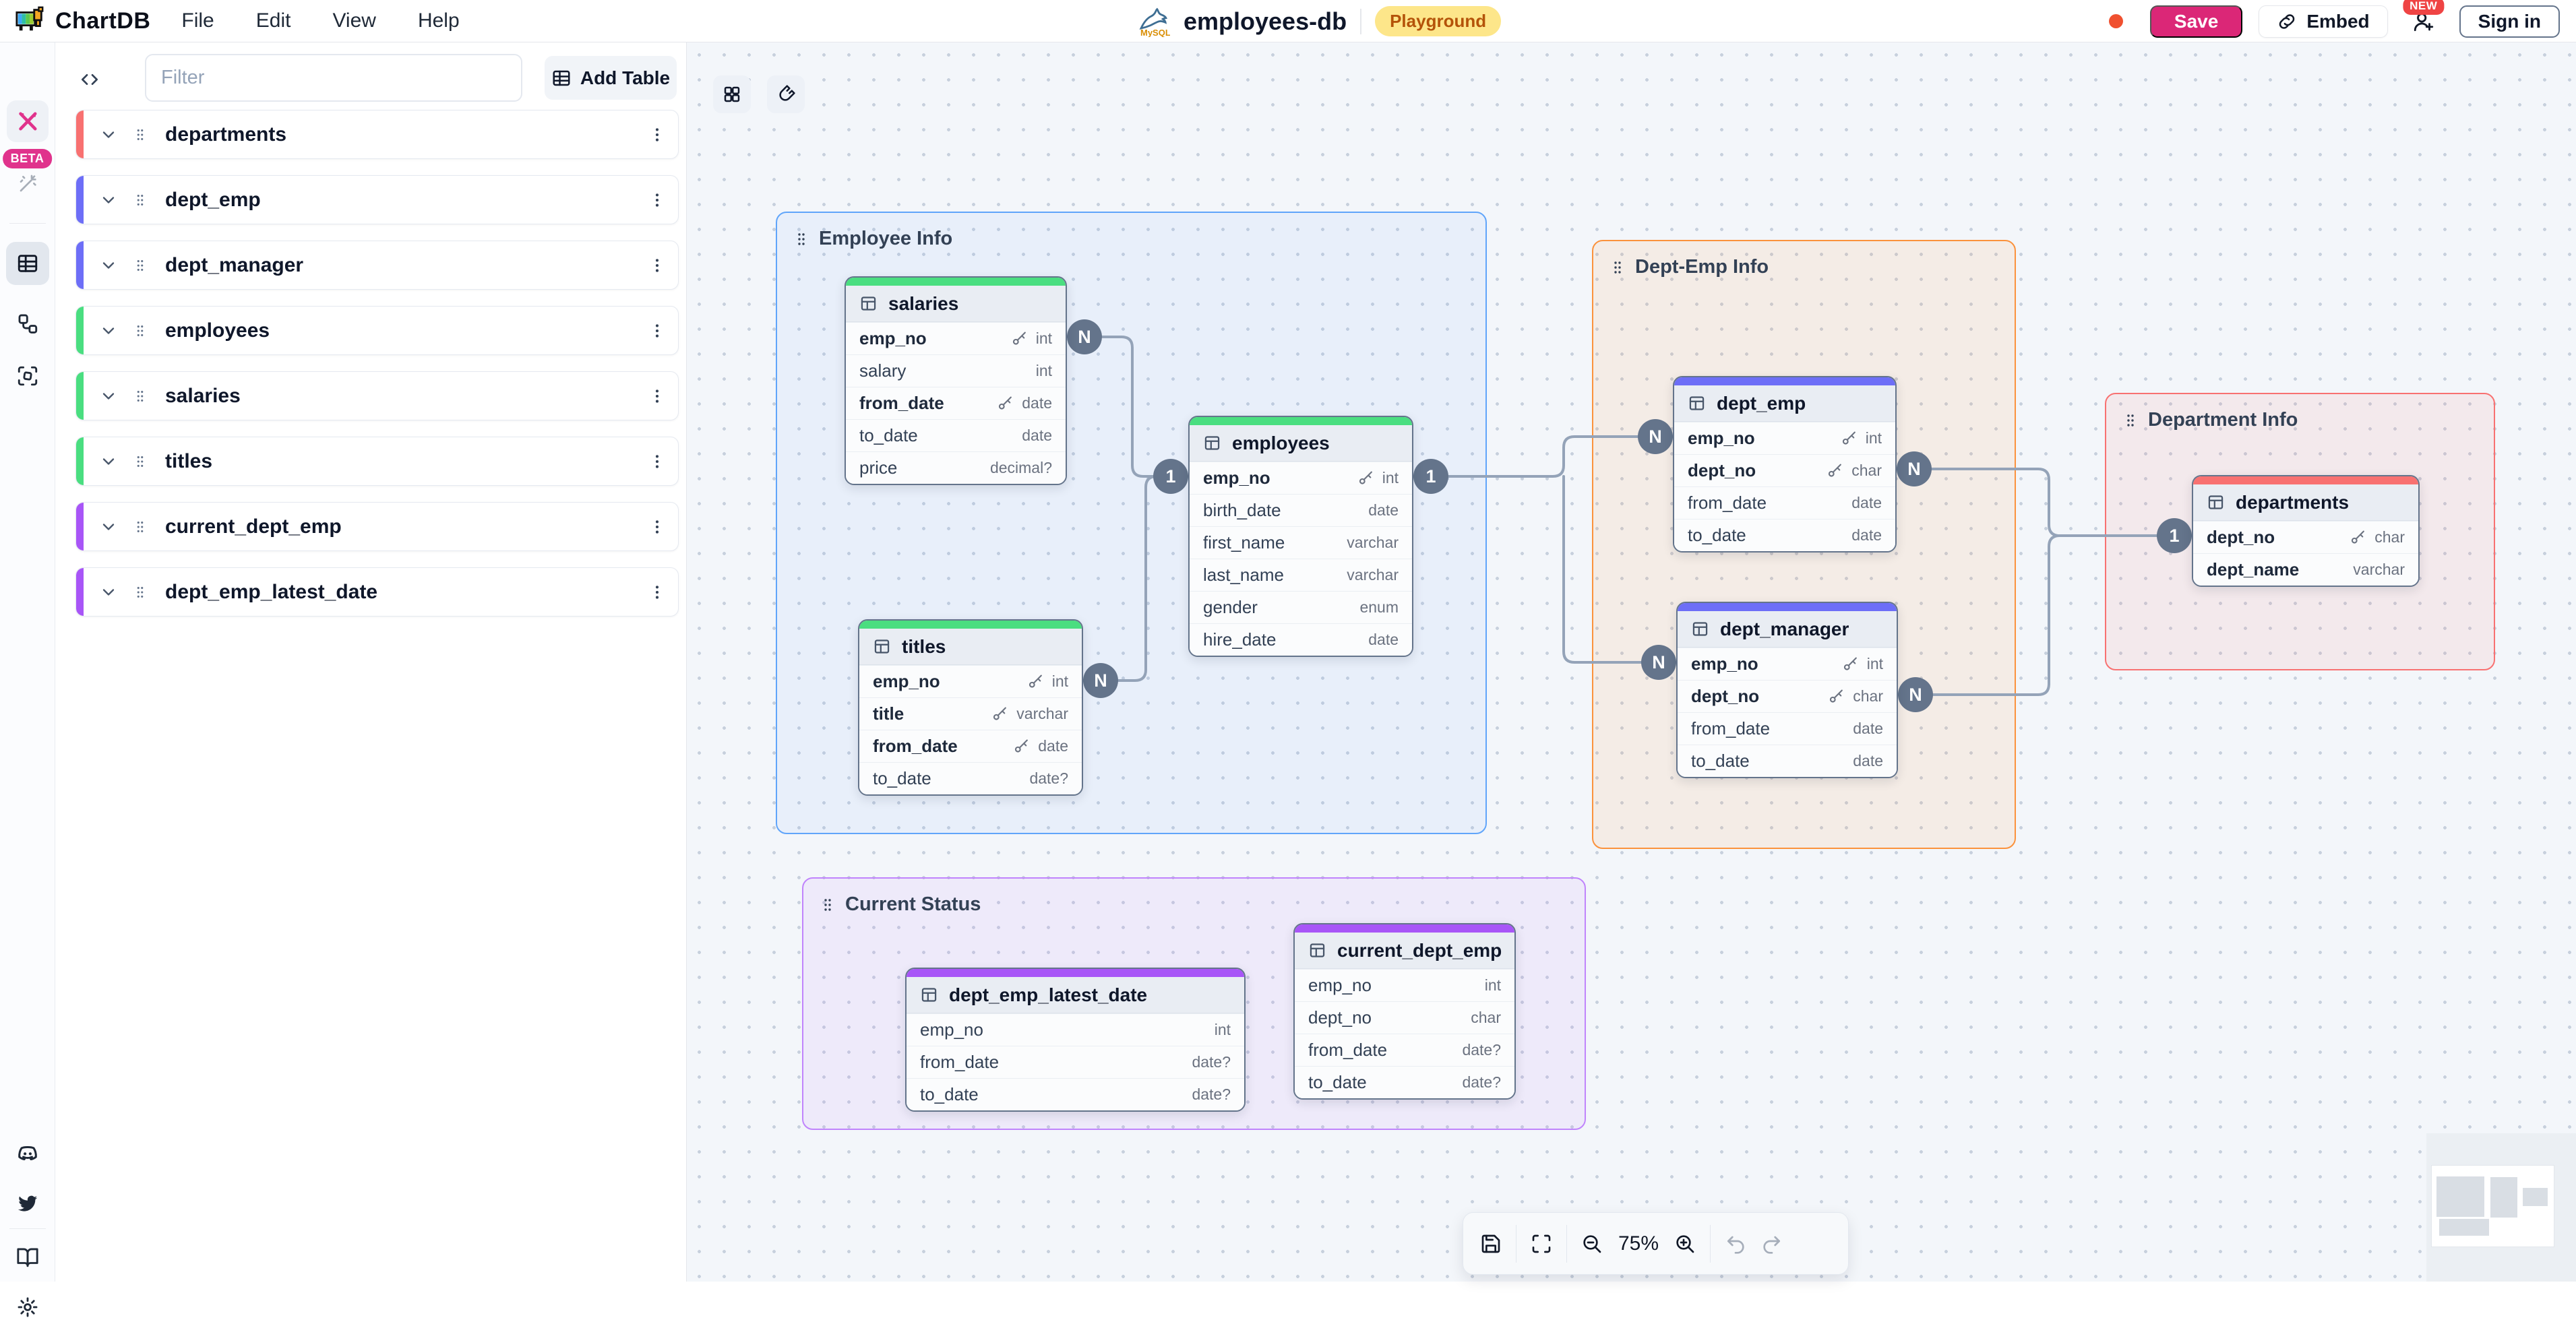  Describe the element at coordinates (1772, 1244) in the screenshot. I see `redo-button` at that location.